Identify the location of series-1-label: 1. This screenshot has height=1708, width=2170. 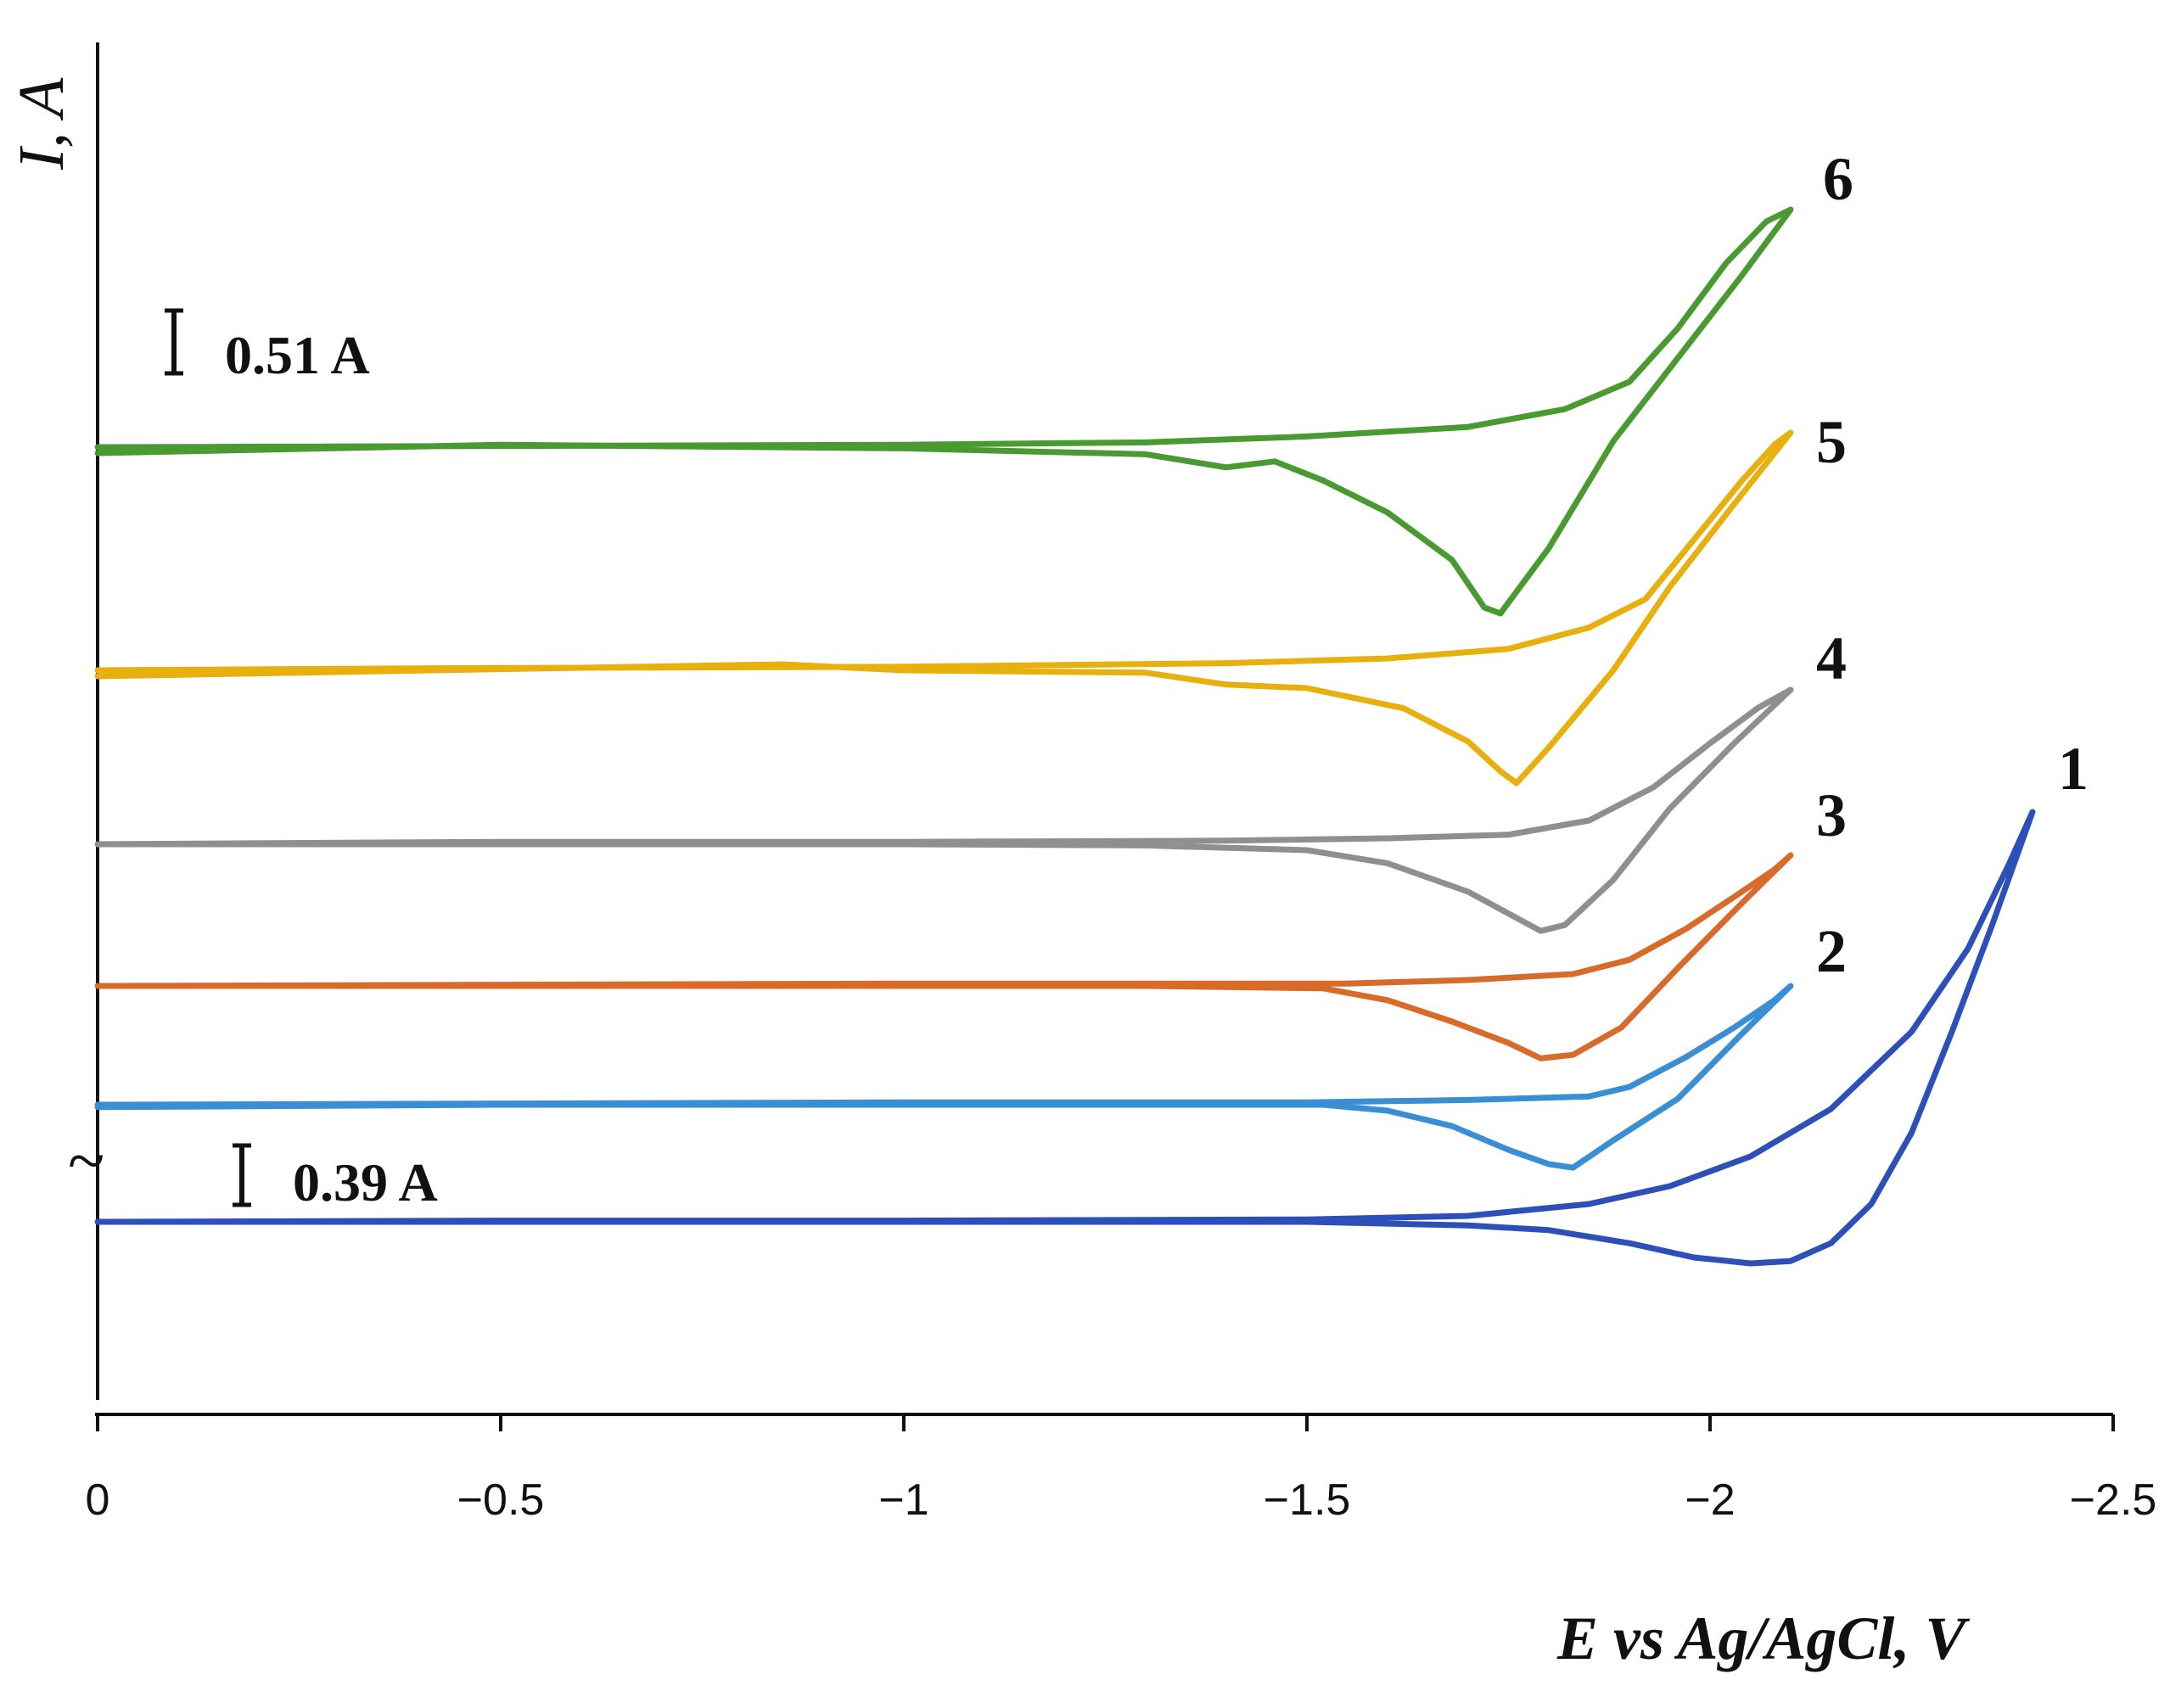
(2073, 769).